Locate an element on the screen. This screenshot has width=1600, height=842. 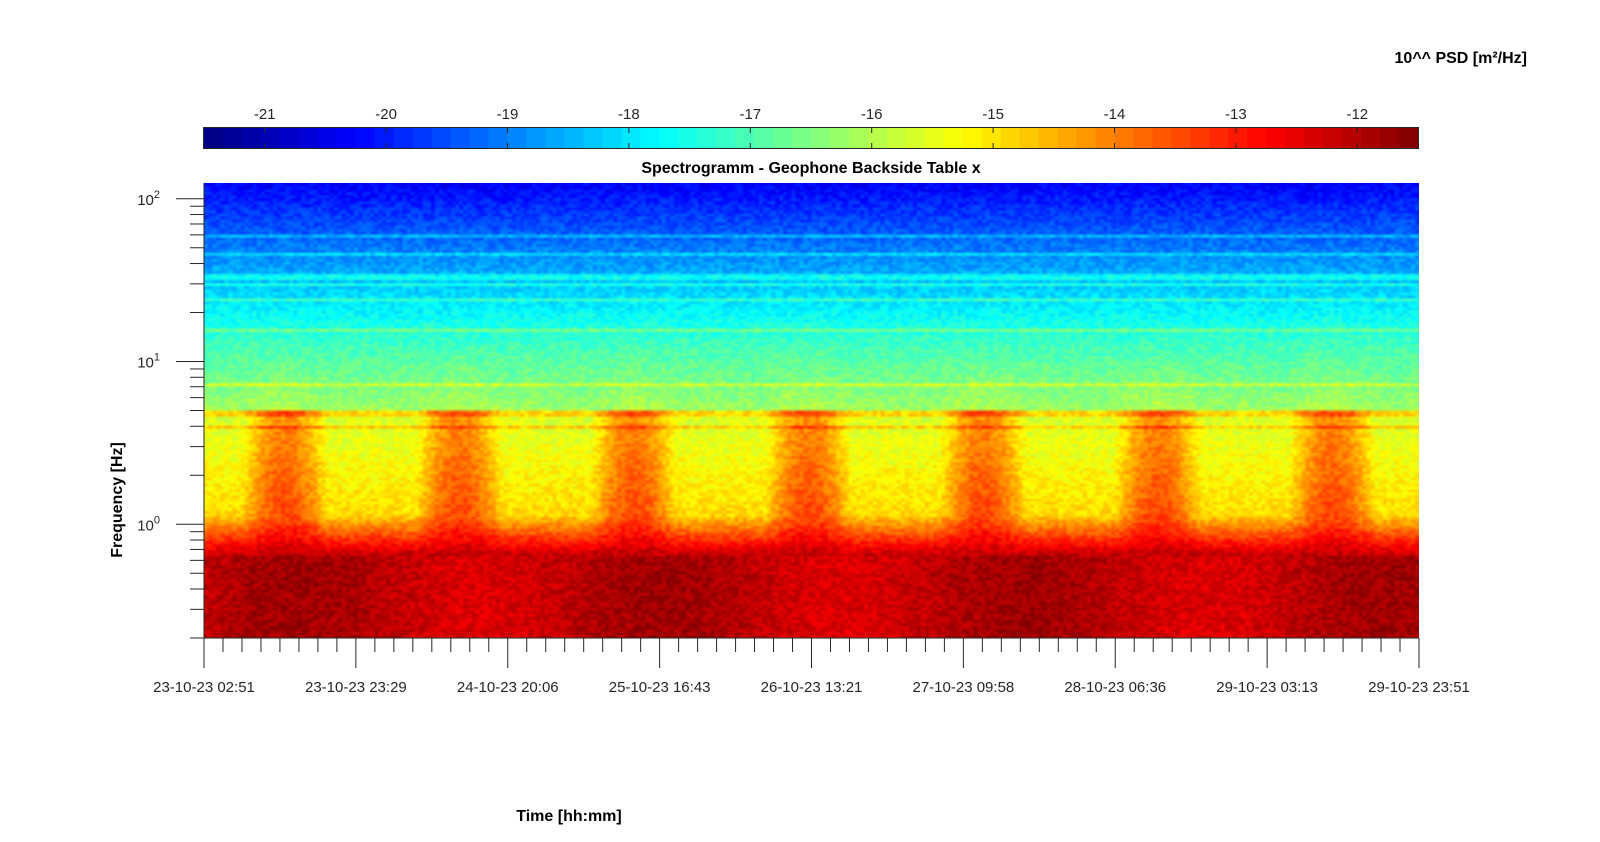
chart-title: Spectrogramm - Geophone Backside Table x is located at coordinates (810, 168).